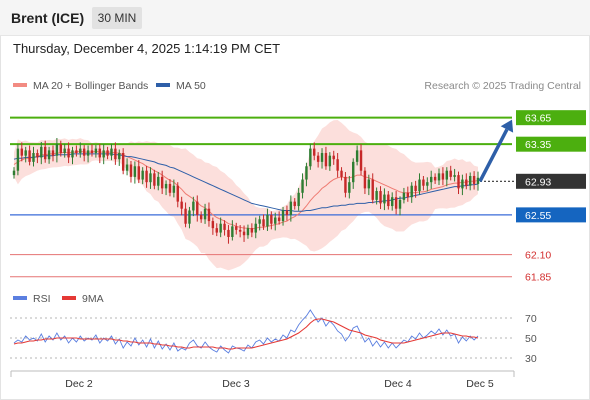  What do you see at coordinates (551, 144) in the screenshot?
I see `level-badge-63.35` at bounding box center [551, 144].